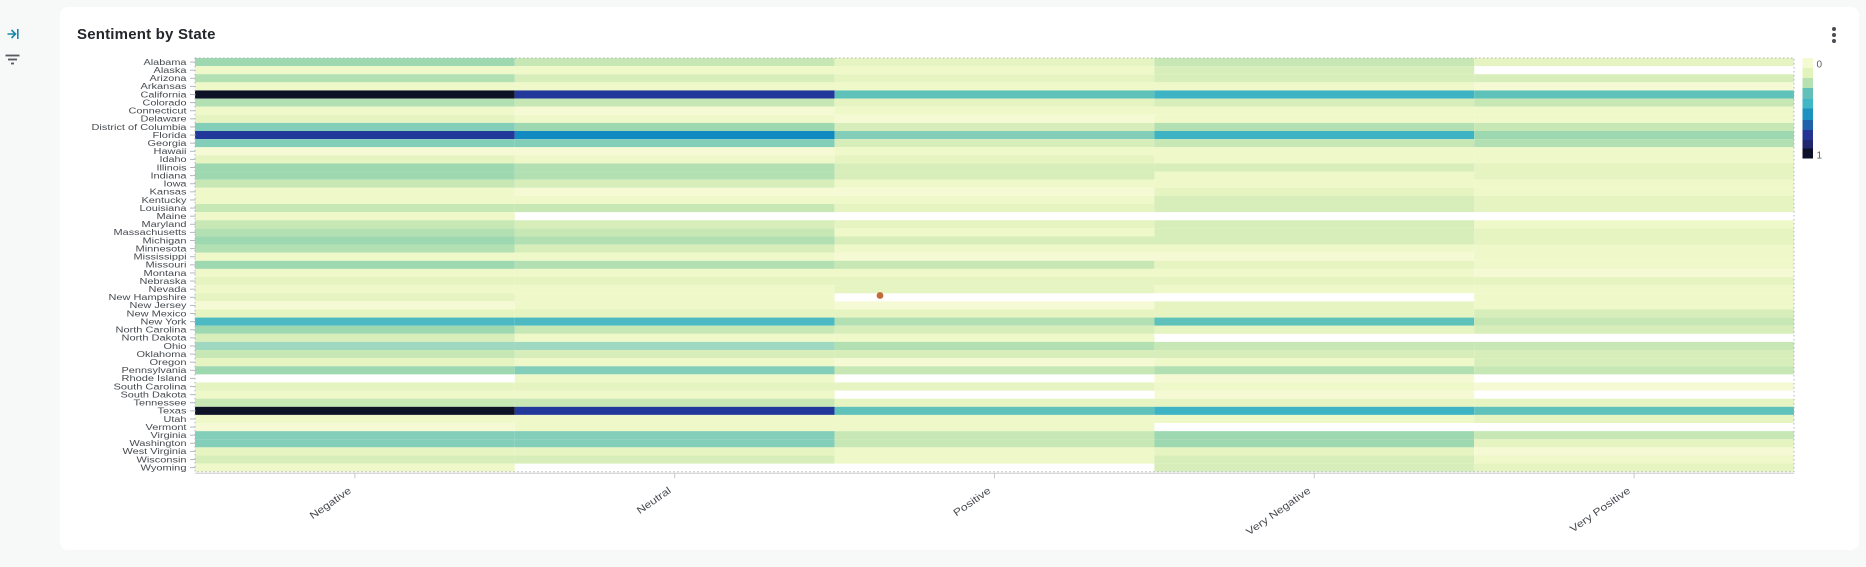 This screenshot has width=1866, height=567. What do you see at coordinates (165, 102) in the screenshot?
I see `svg-text: Colorado` at bounding box center [165, 102].